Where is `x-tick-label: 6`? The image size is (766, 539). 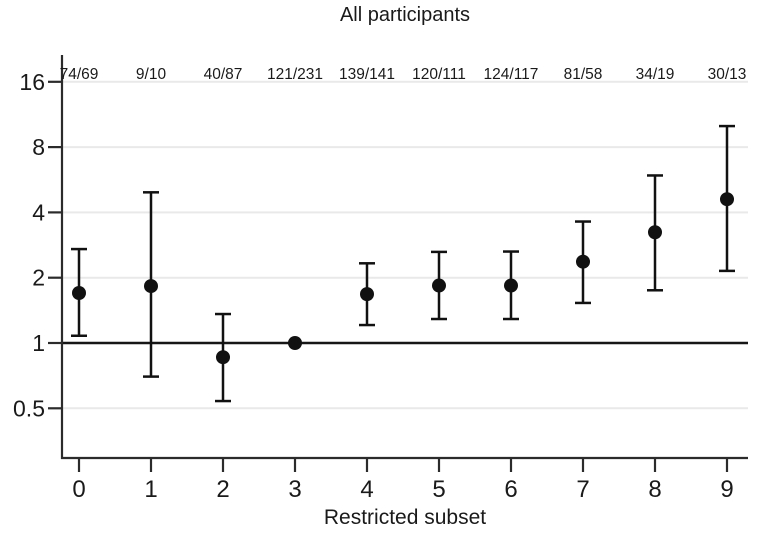 x-tick-label: 6 is located at coordinates (510, 489).